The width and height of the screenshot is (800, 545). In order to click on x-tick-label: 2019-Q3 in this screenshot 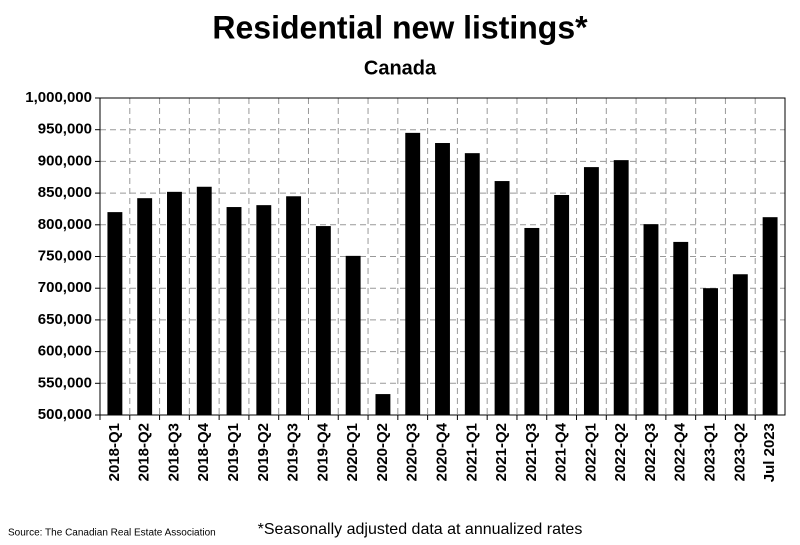, I will do `click(293, 452)`.